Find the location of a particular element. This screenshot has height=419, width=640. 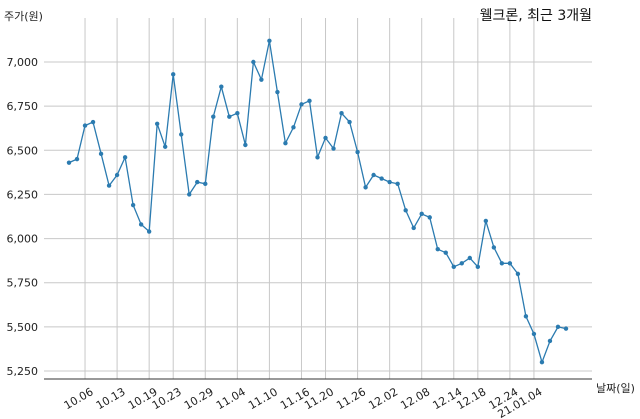

x-tick-label: 11.26 is located at coordinates (351, 398).